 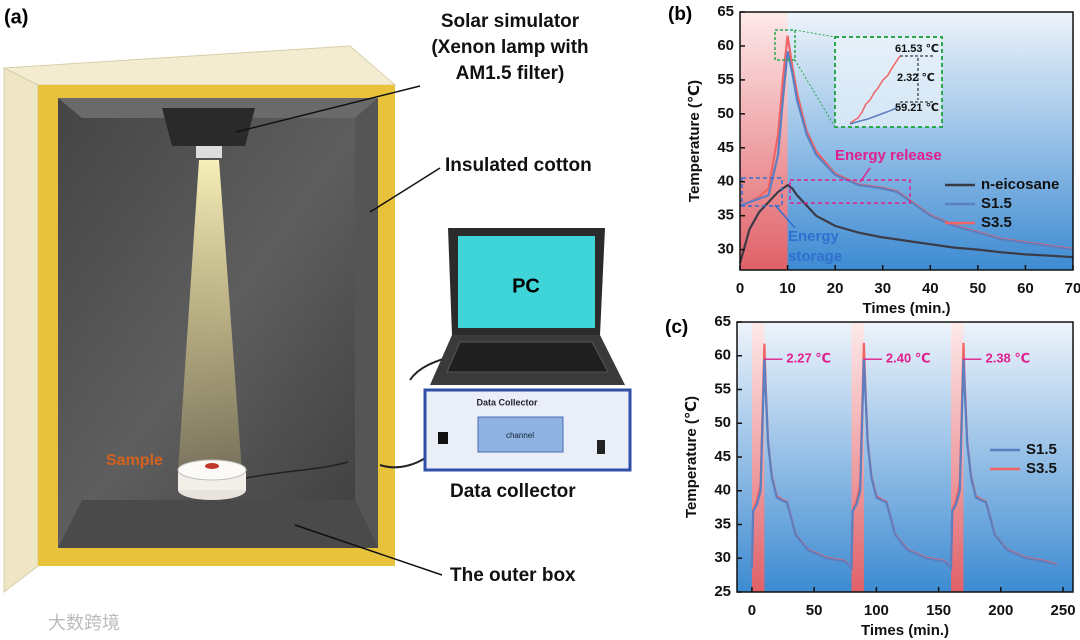 I want to click on x-tick-label: 70, so click(x=1072, y=288).